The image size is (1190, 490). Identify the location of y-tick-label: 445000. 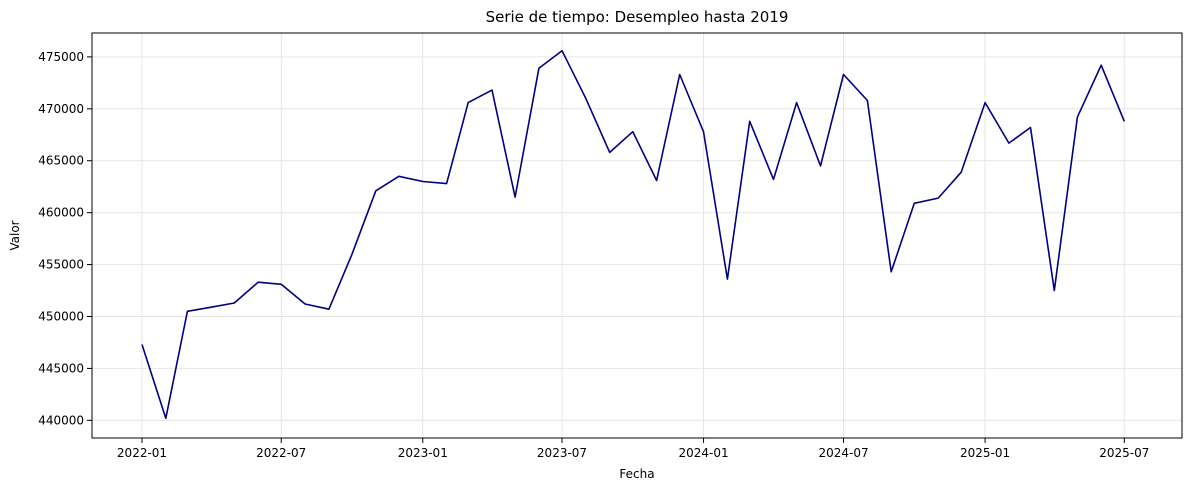
(61, 368).